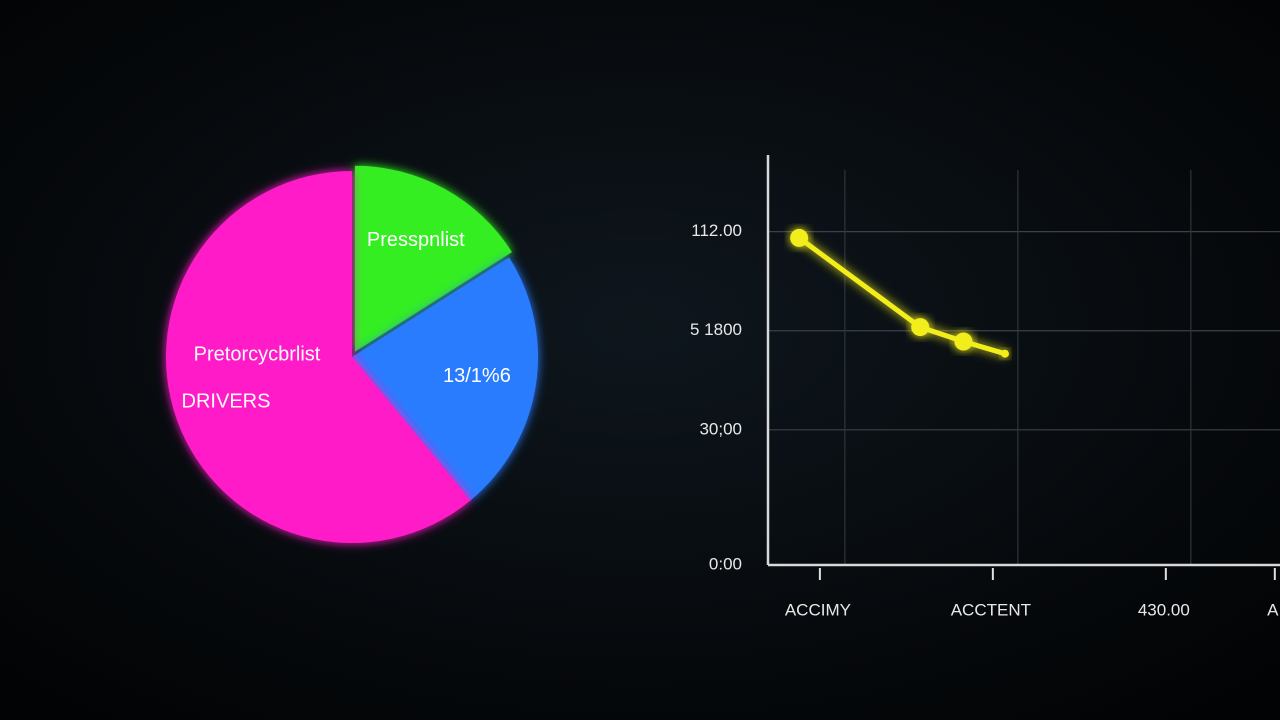 This screenshot has height=720, width=1280. I want to click on slice-label: 13/1%6, so click(477, 376).